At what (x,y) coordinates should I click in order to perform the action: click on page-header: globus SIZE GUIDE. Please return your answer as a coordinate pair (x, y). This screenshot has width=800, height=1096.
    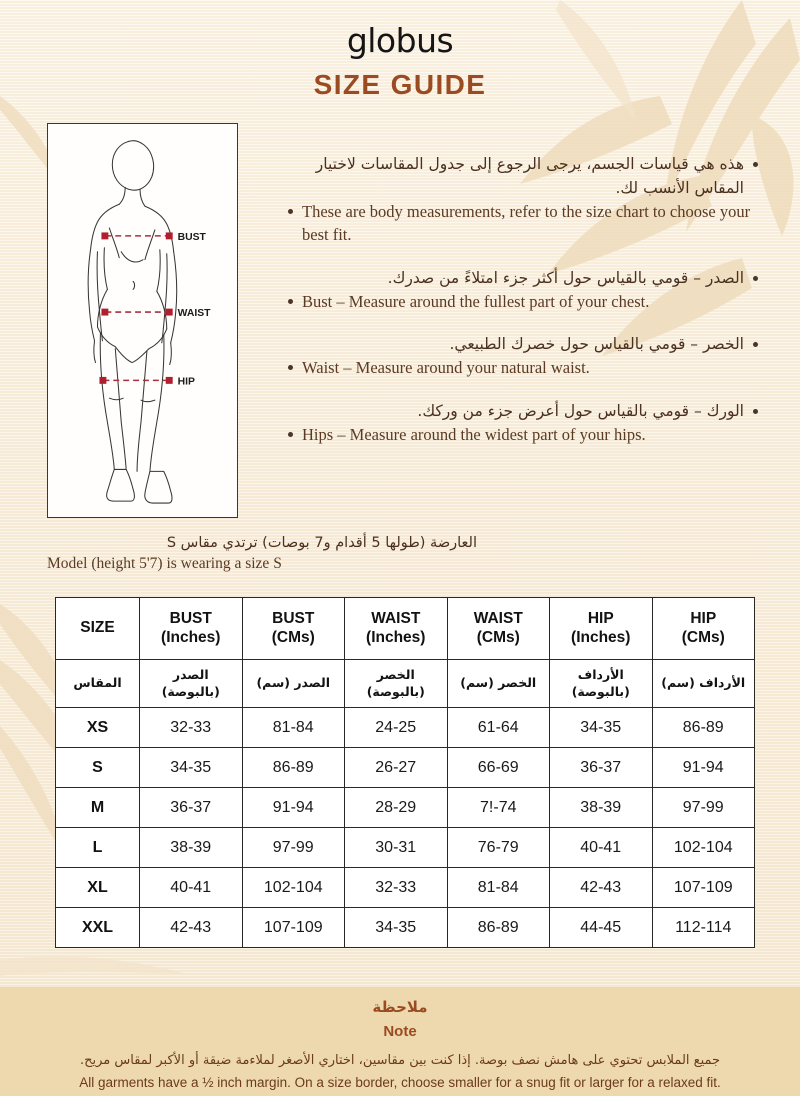
    Looking at the image, I should click on (400, 61).